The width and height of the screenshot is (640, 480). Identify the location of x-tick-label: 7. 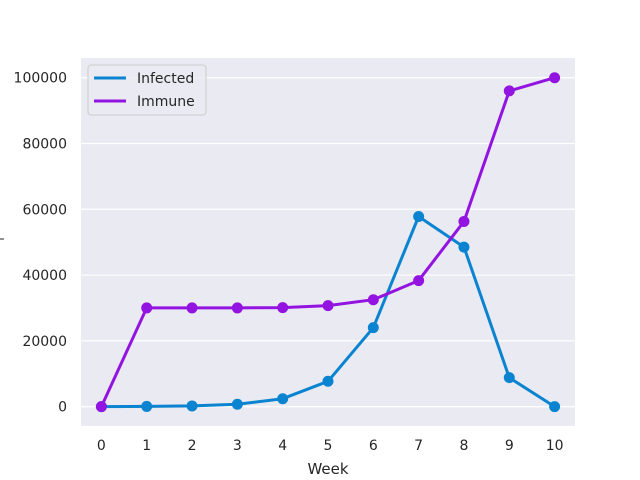
(418, 446).